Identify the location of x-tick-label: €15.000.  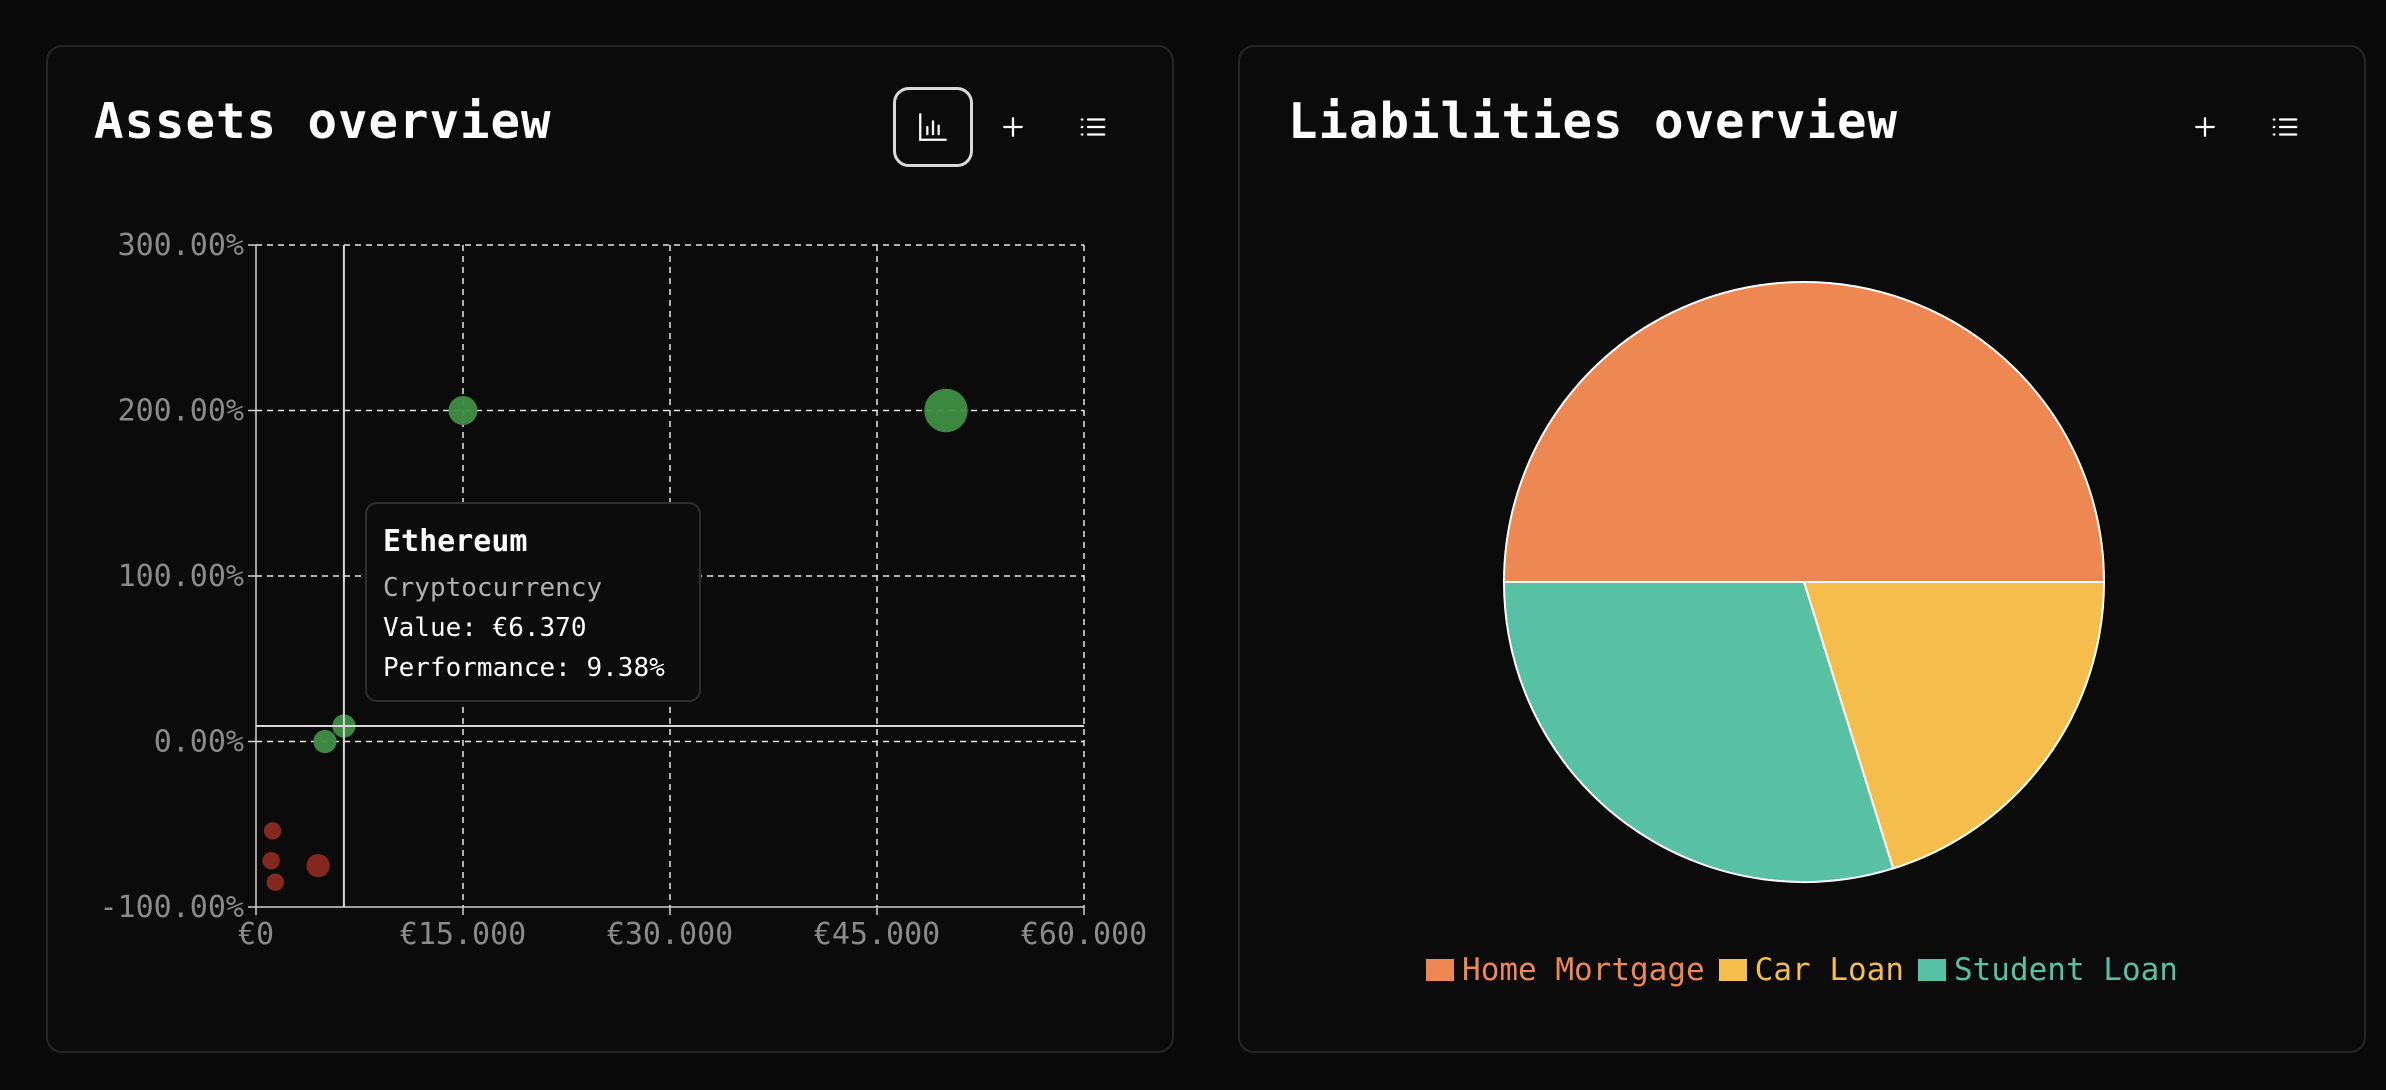
(463, 934).